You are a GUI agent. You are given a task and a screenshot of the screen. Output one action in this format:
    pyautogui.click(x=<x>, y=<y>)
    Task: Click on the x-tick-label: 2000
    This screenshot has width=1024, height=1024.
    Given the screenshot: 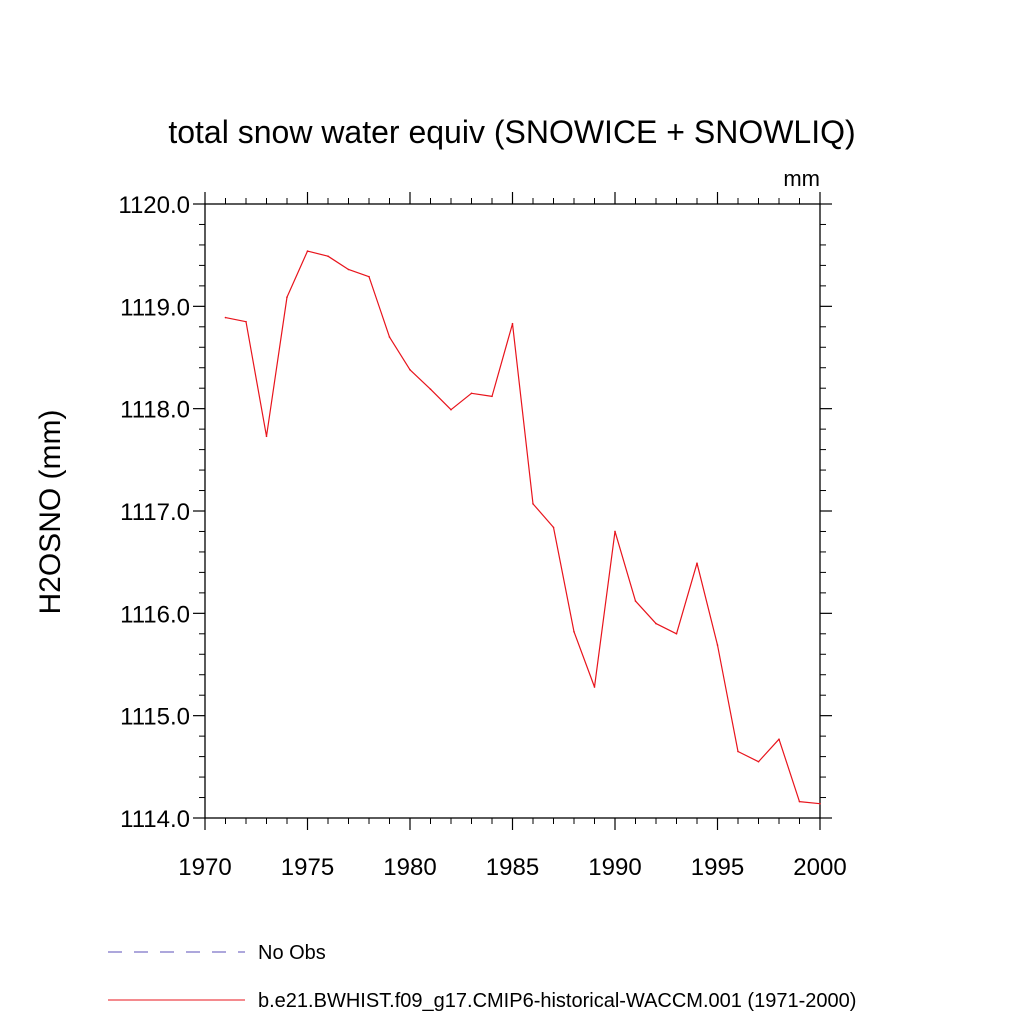 What is the action you would take?
    pyautogui.click(x=819, y=867)
    